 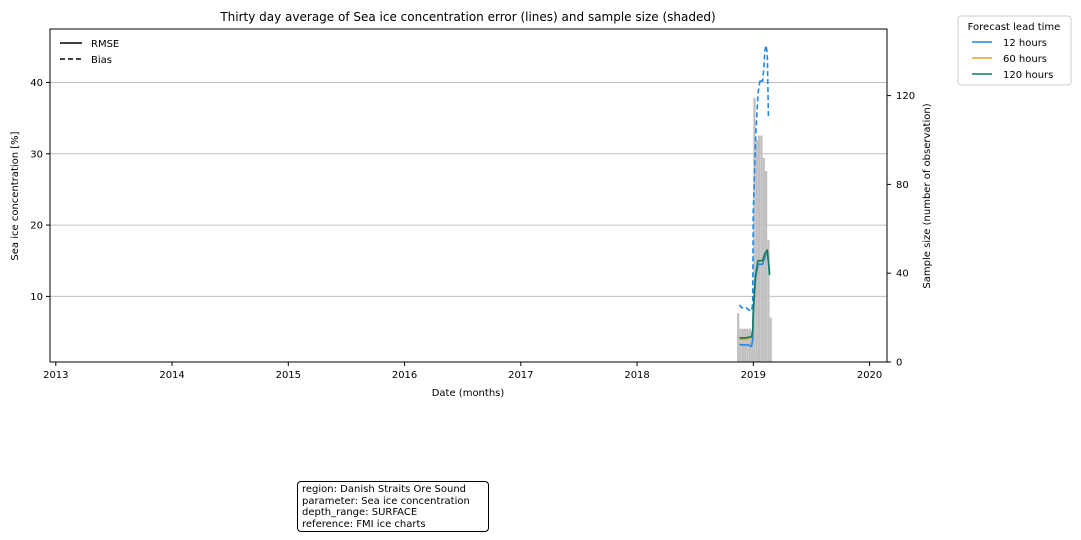 I want to click on x-tick-label: 2016, so click(x=404, y=375).